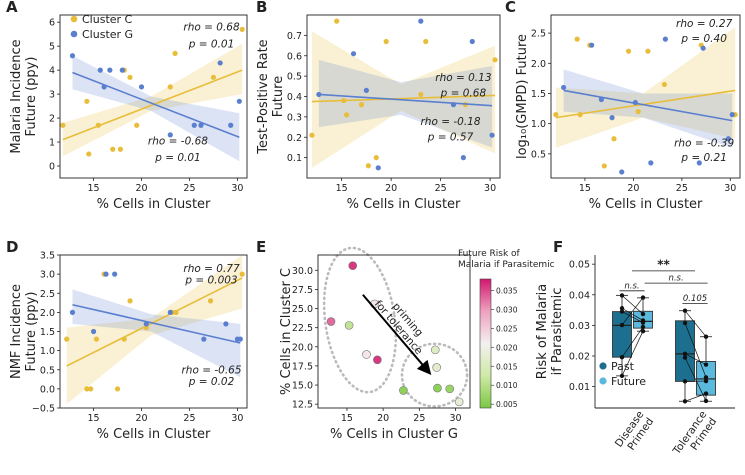 This screenshot has width=745, height=475. Describe the element at coordinates (685, 351) in the screenshot. I see `box` at that location.